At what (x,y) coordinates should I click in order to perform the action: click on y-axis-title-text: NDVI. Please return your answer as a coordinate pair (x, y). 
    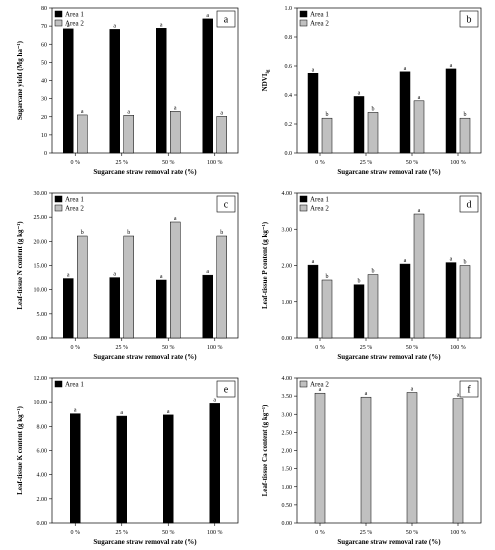
    Looking at the image, I should click on (265, 82).